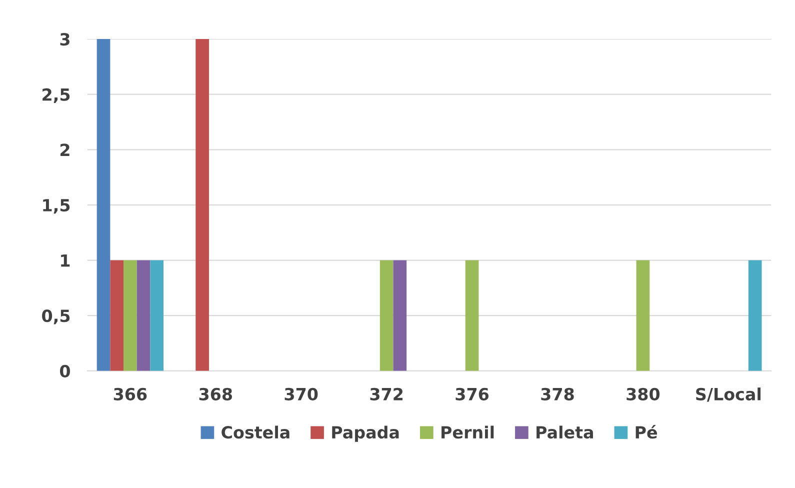 Image resolution: width=795 pixels, height=488 pixels. Describe the element at coordinates (130, 394) in the screenshot. I see `x-tick-label: 366` at that location.